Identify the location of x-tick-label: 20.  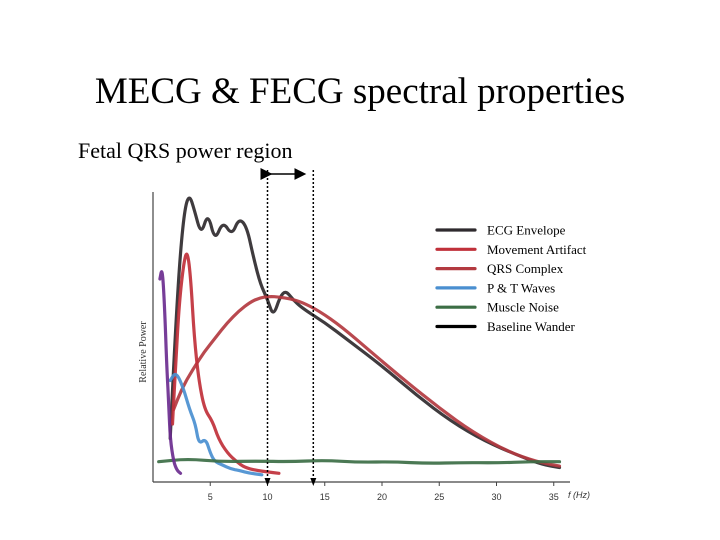
(382, 497).